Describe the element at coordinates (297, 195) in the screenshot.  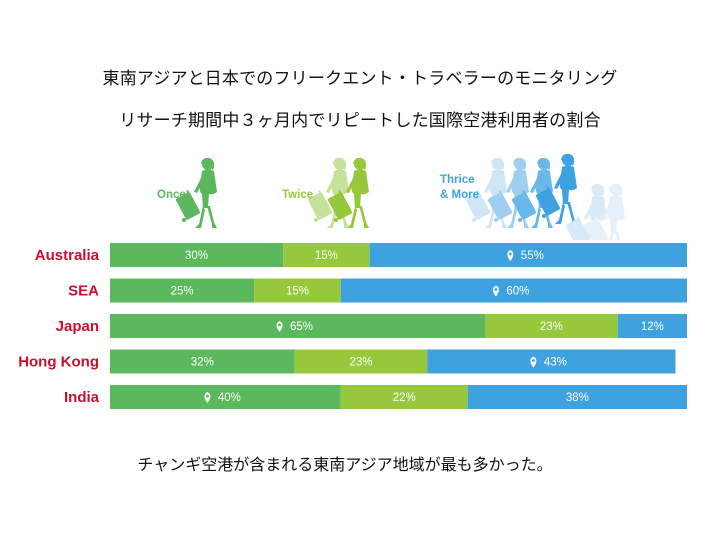
I see `legend-label-twice: Twice` at that location.